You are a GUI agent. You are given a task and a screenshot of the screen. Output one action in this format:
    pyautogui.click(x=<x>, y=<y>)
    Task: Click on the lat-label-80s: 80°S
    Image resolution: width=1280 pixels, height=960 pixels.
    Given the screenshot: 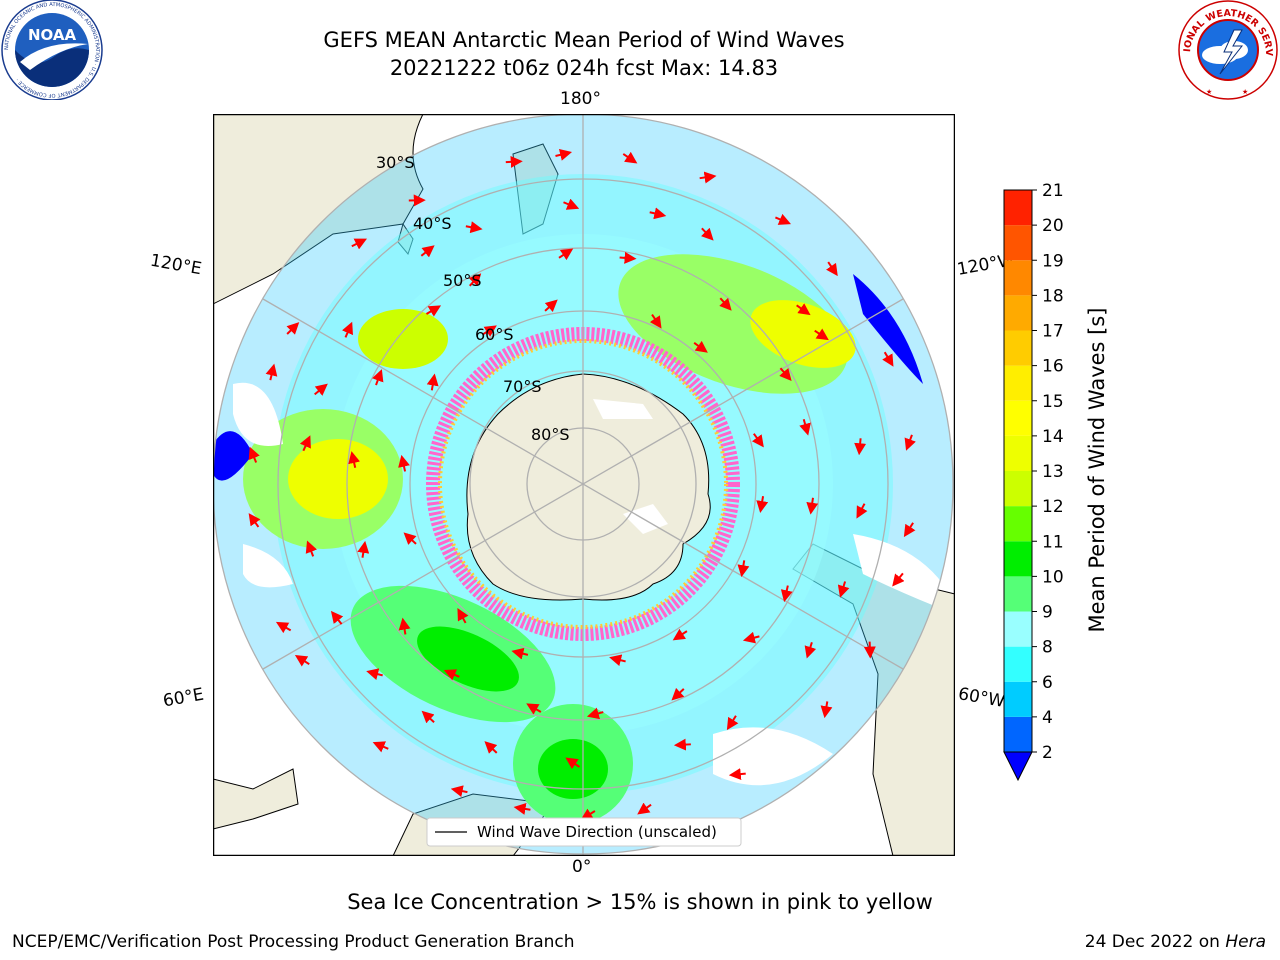 What is the action you would take?
    pyautogui.click(x=550, y=434)
    